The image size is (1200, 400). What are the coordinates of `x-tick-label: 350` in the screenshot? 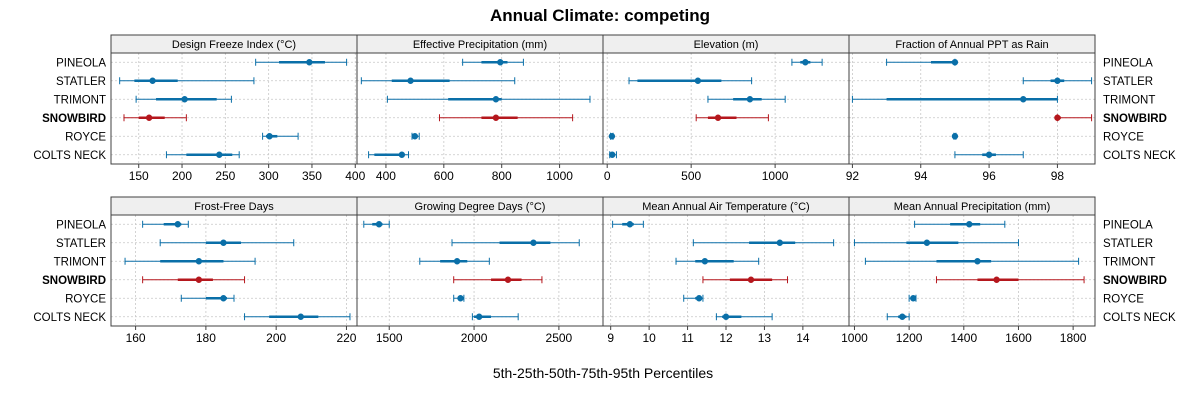 It's located at (312, 176).